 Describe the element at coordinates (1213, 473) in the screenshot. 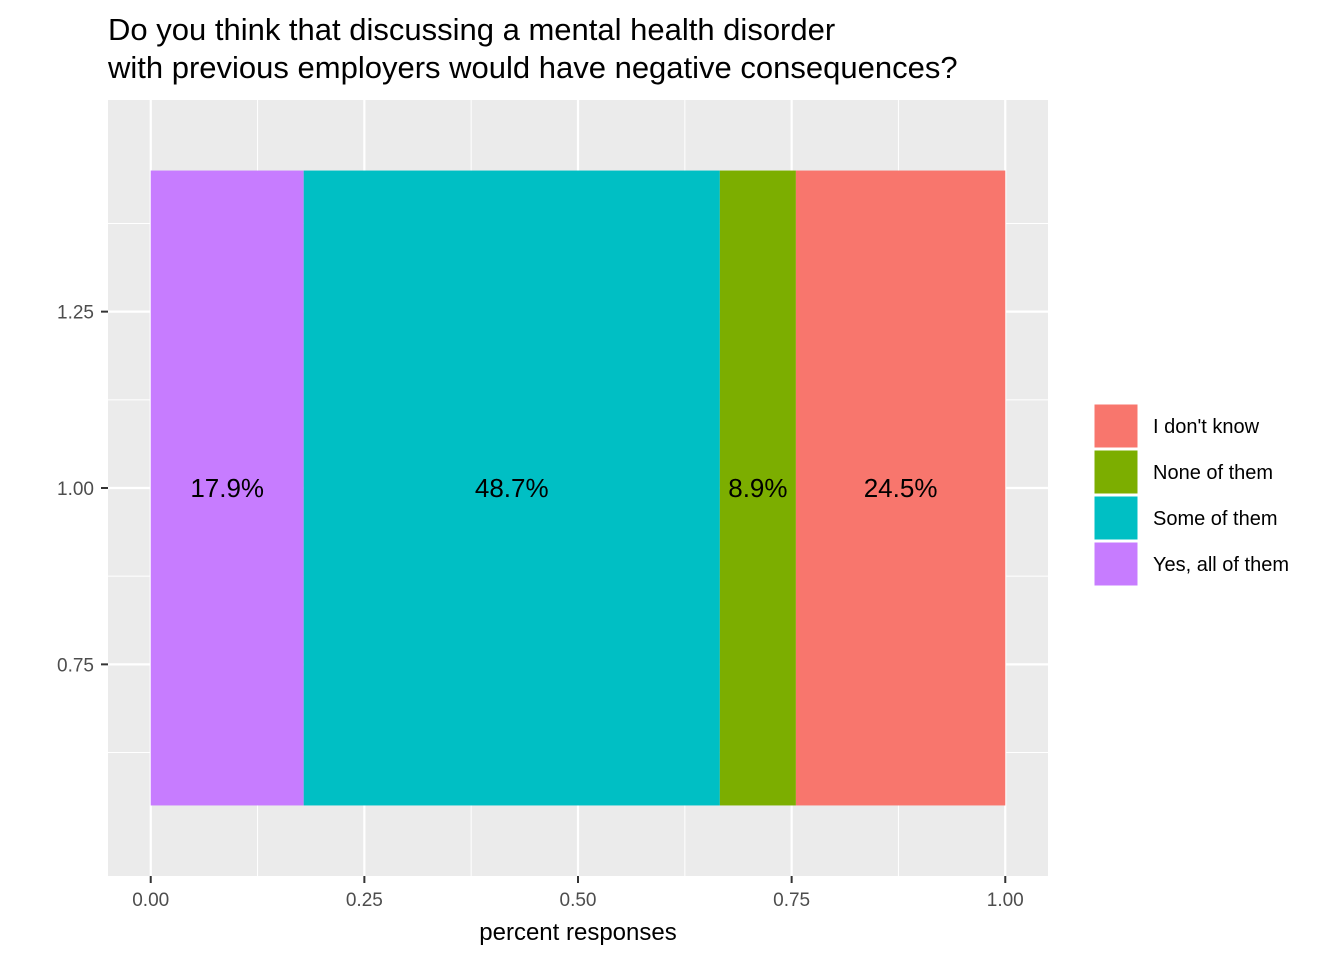

I see `legend-label: None of them` at that location.